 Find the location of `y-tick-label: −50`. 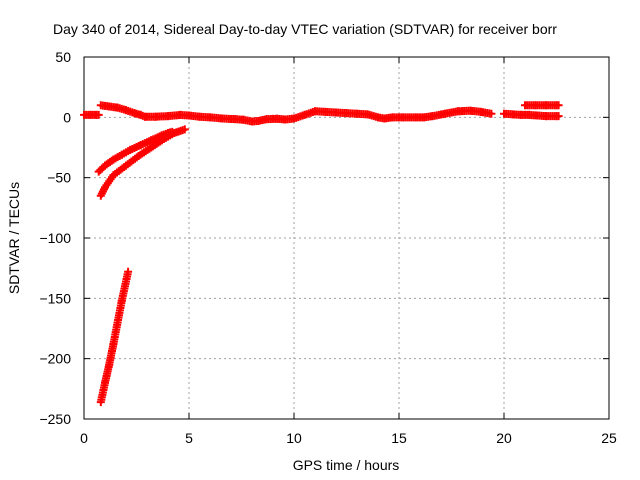

y-tick-label: −50 is located at coordinates (59, 178).